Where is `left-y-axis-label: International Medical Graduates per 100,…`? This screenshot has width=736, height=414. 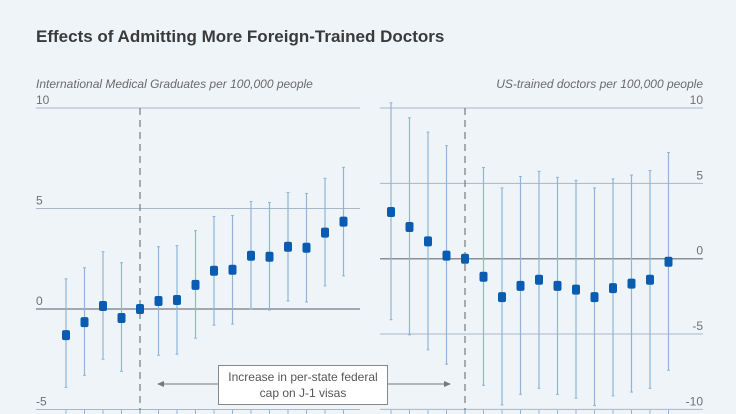
left-y-axis-label: International Medical Graduates per 100,… is located at coordinates (174, 84).